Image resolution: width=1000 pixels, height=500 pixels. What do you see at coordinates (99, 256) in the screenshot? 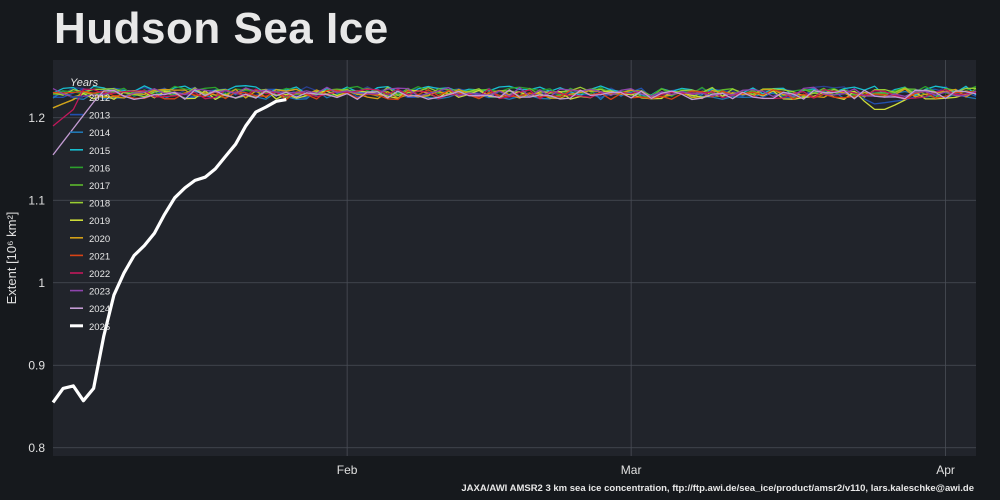
I see `legend-label-2021: 2021` at bounding box center [99, 256].